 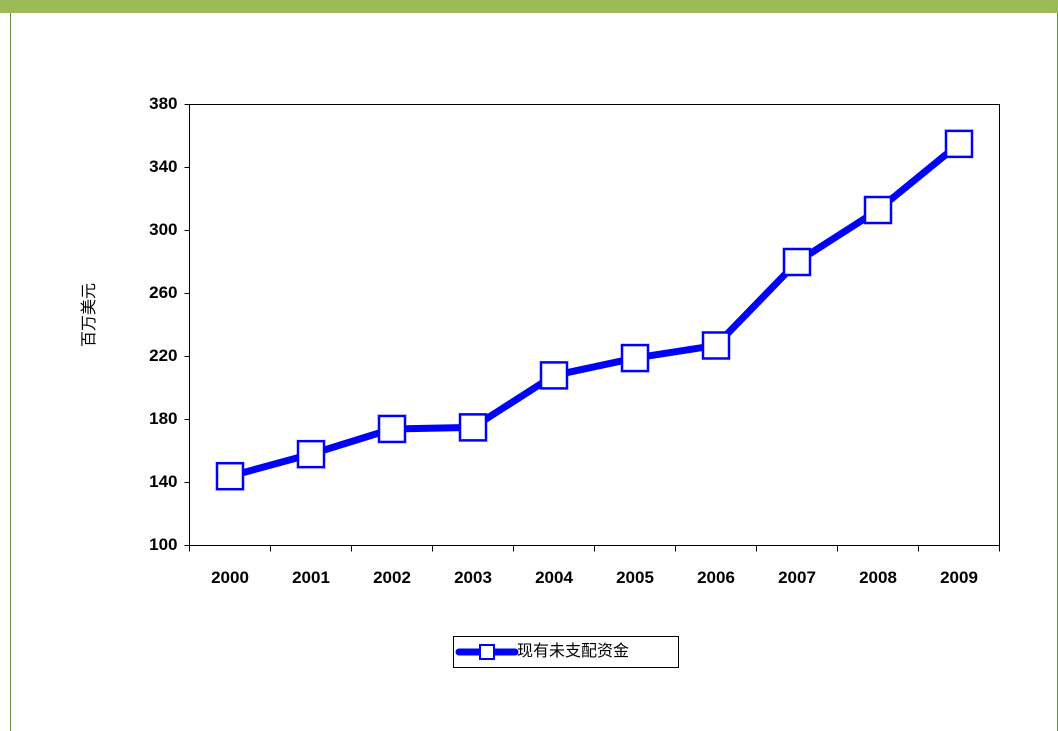 I want to click on x-tick-label: 2004, so click(x=554, y=577).